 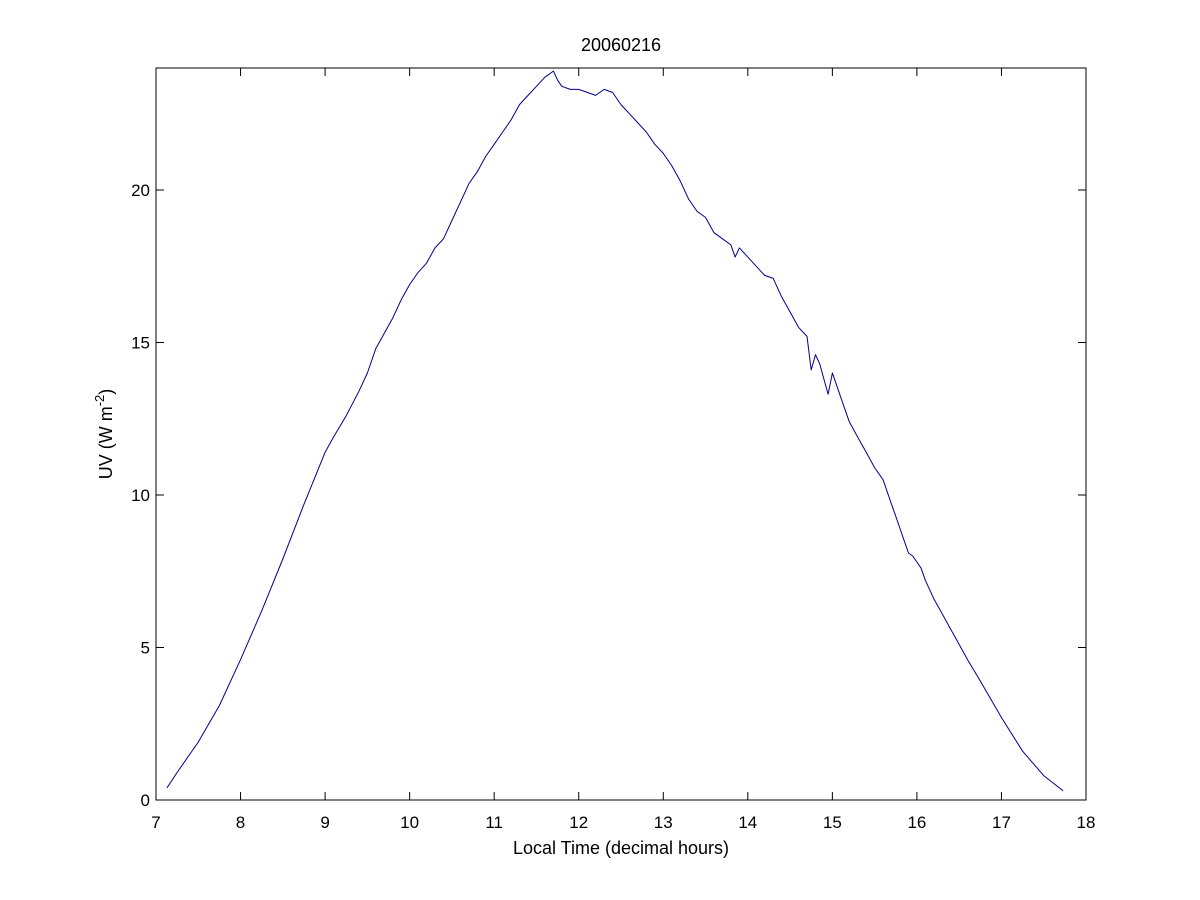 I want to click on x-axis-label: Local Time (decimal hours), so click(x=621, y=848).